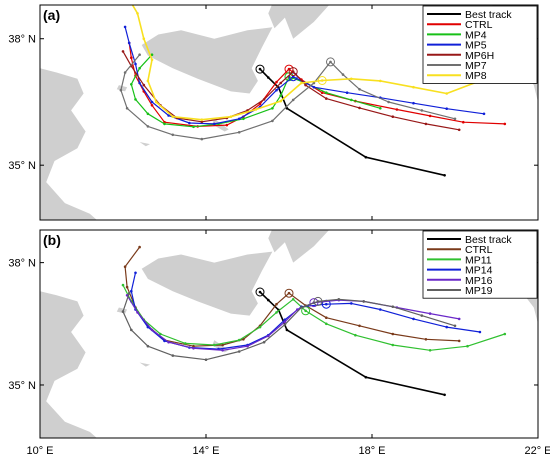 The width and height of the screenshot is (550, 463). Describe the element at coordinates (52, 240) in the screenshot. I see `panel-label: (b)` at that location.